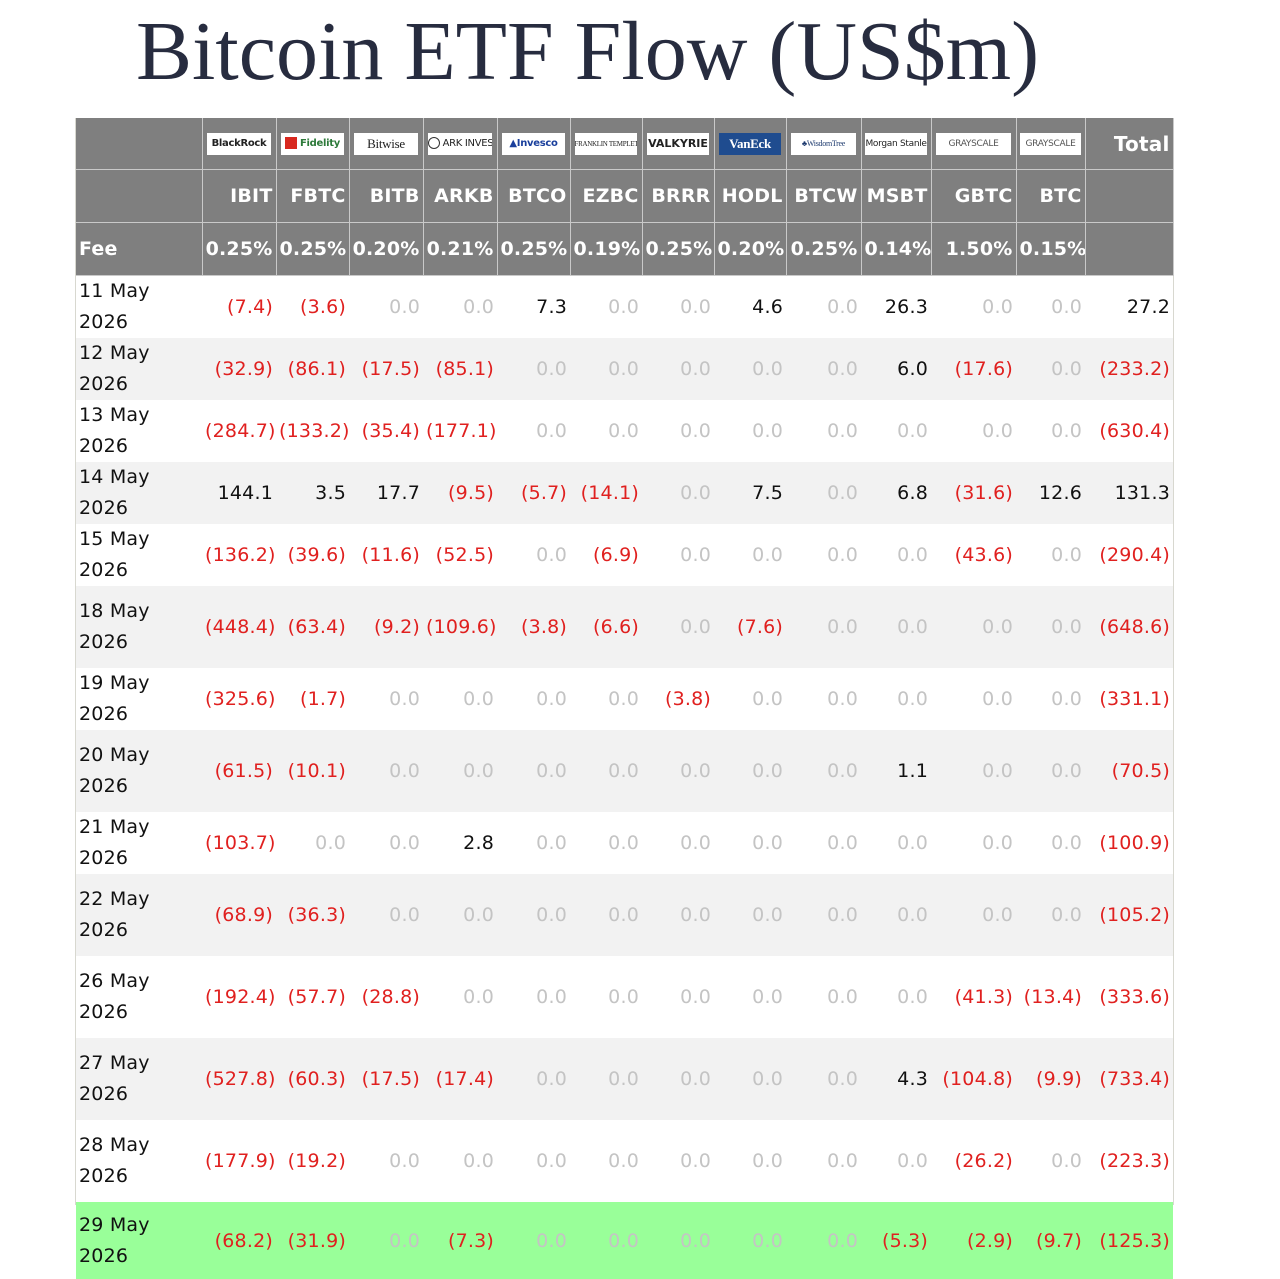 This screenshot has height=1279, width=1280. What do you see at coordinates (312, 493) in the screenshot?
I see `flow-value: 3.5` at bounding box center [312, 493].